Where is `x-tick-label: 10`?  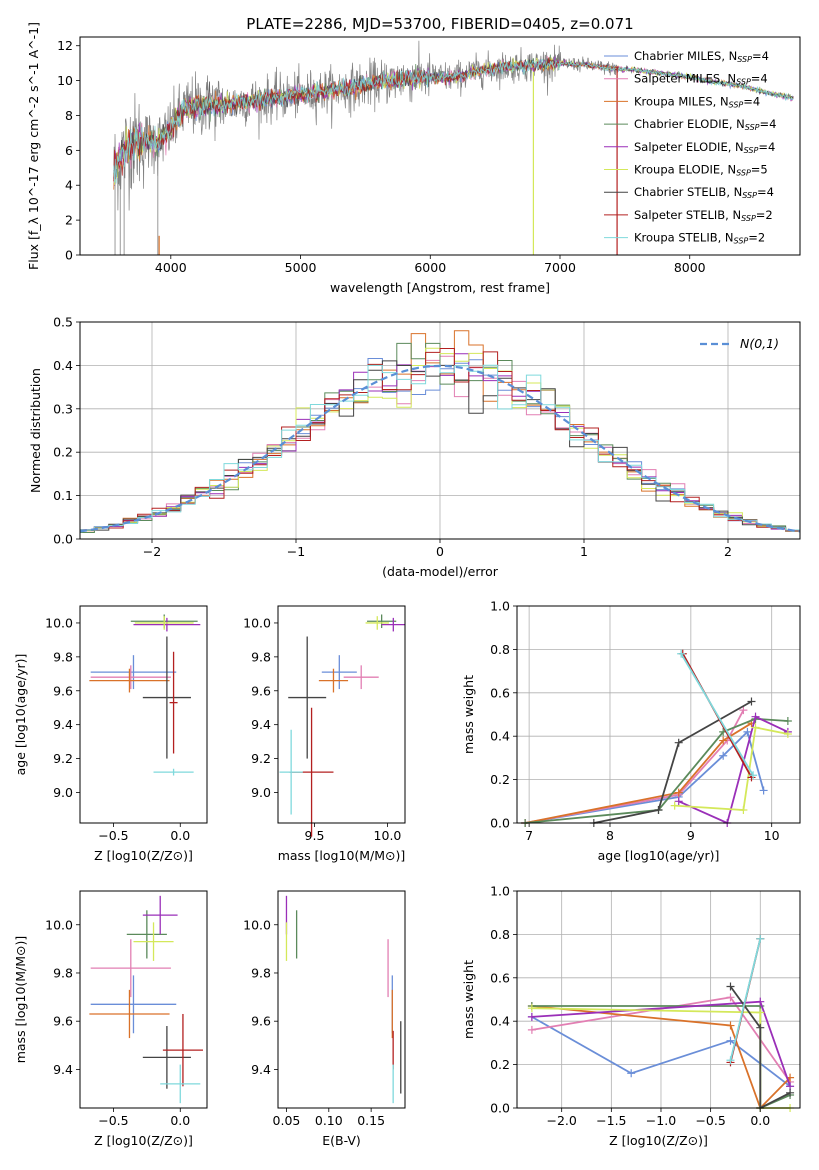
x-tick-label: 10 is located at coordinates (772, 835).